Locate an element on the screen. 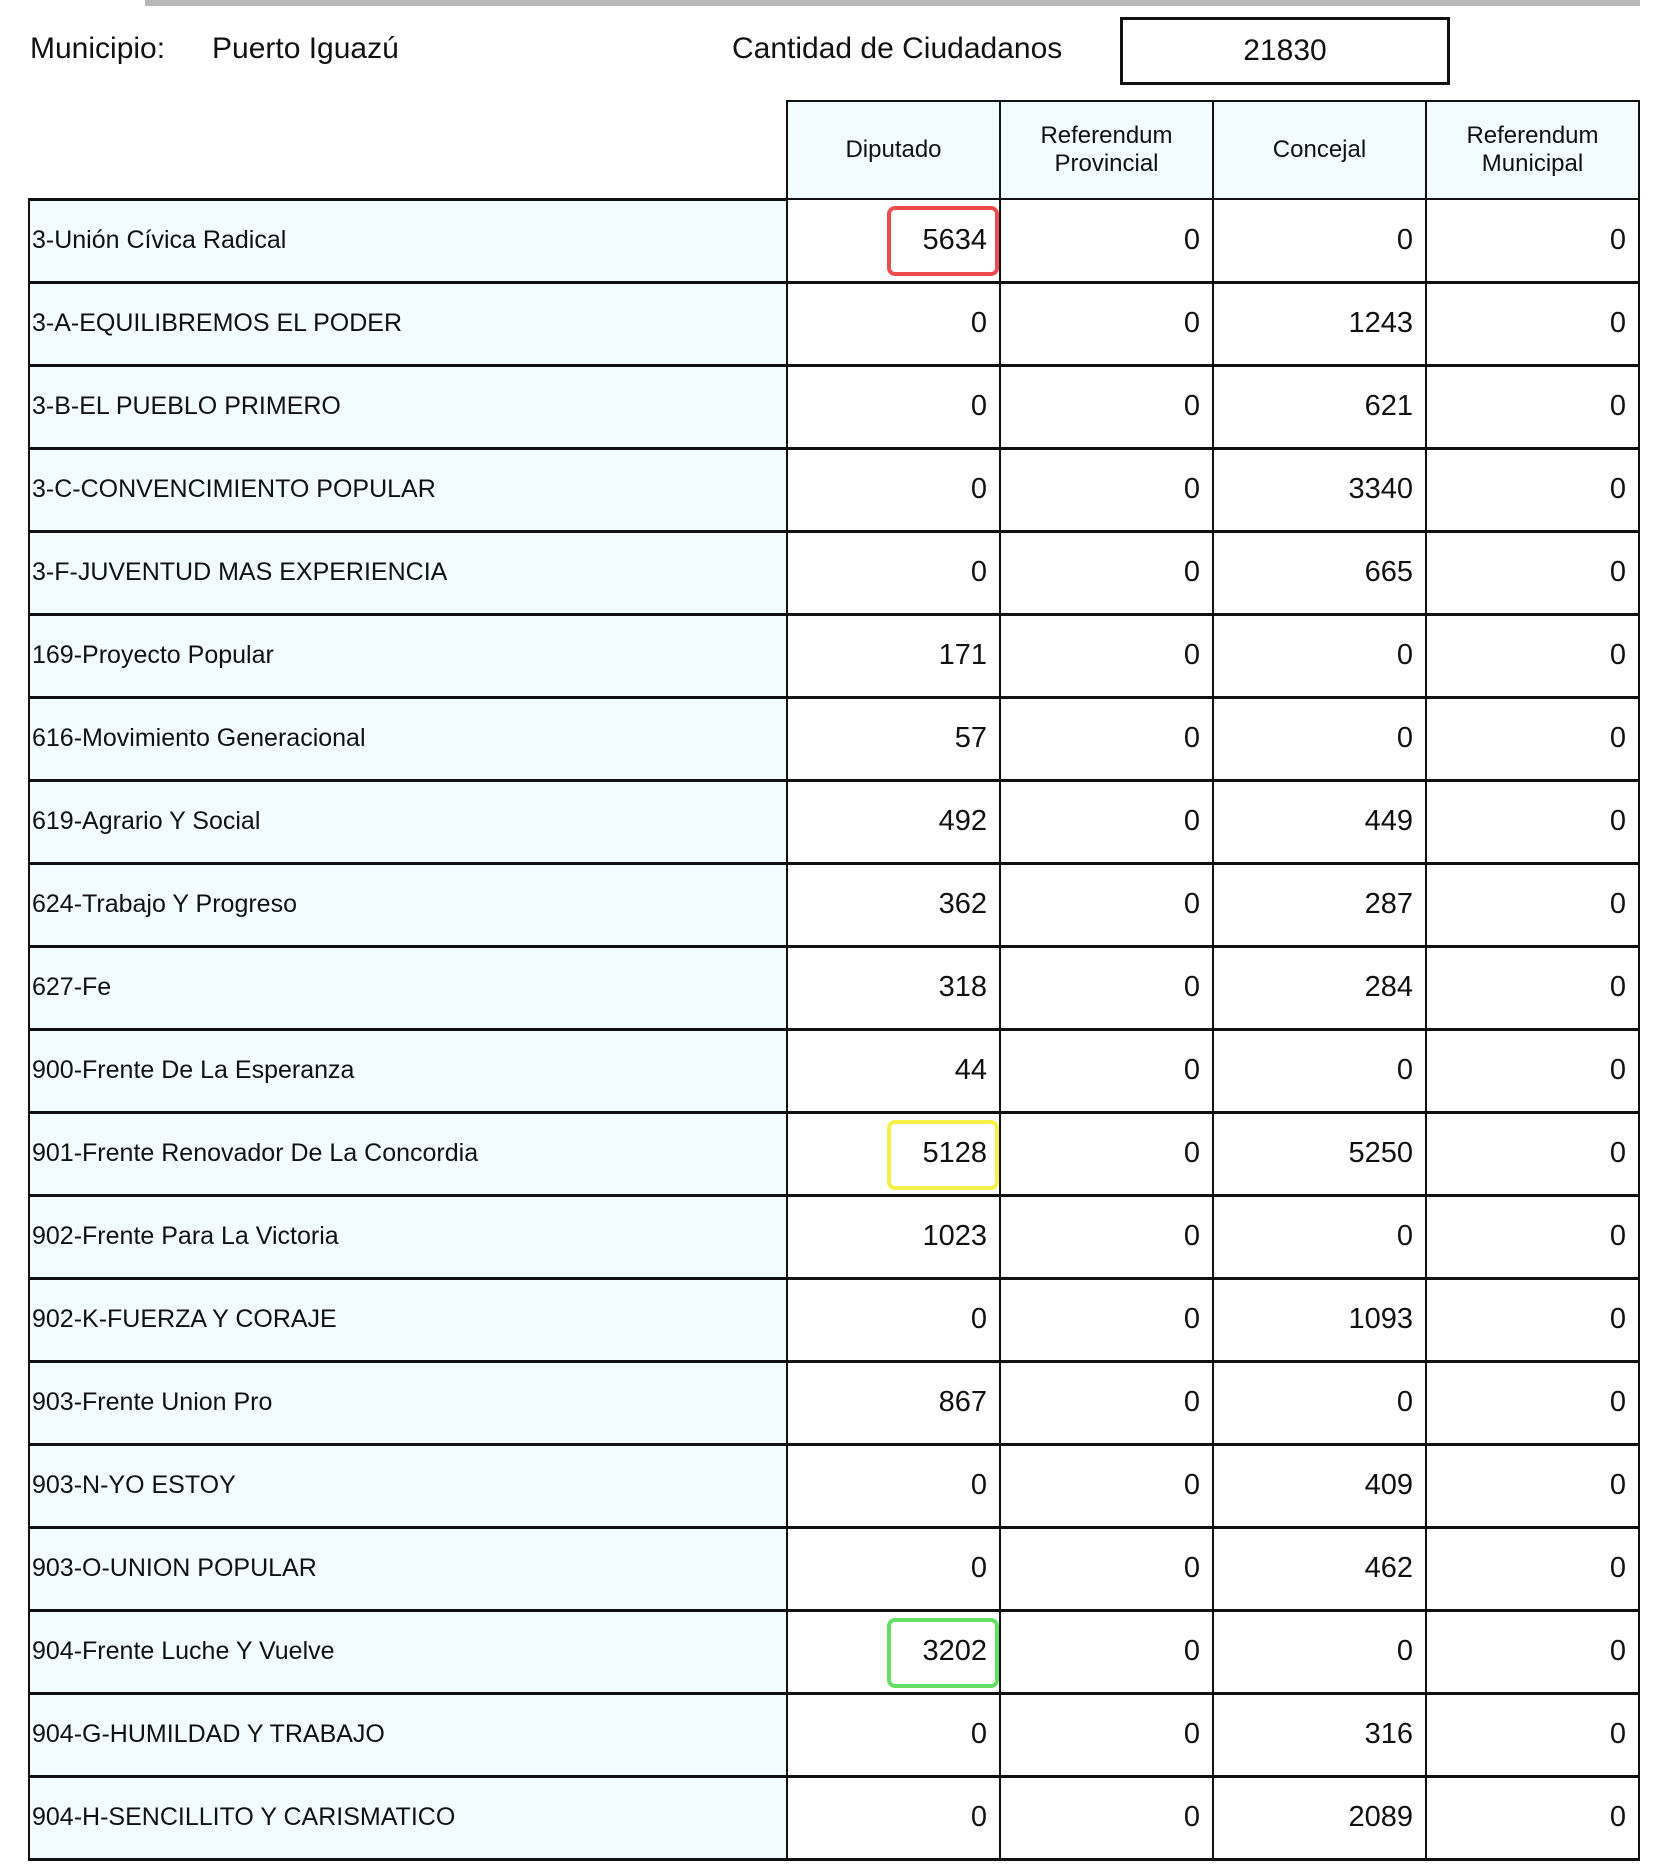 This screenshot has width=1658, height=1869. column-header: Concejal is located at coordinates (1319, 150).